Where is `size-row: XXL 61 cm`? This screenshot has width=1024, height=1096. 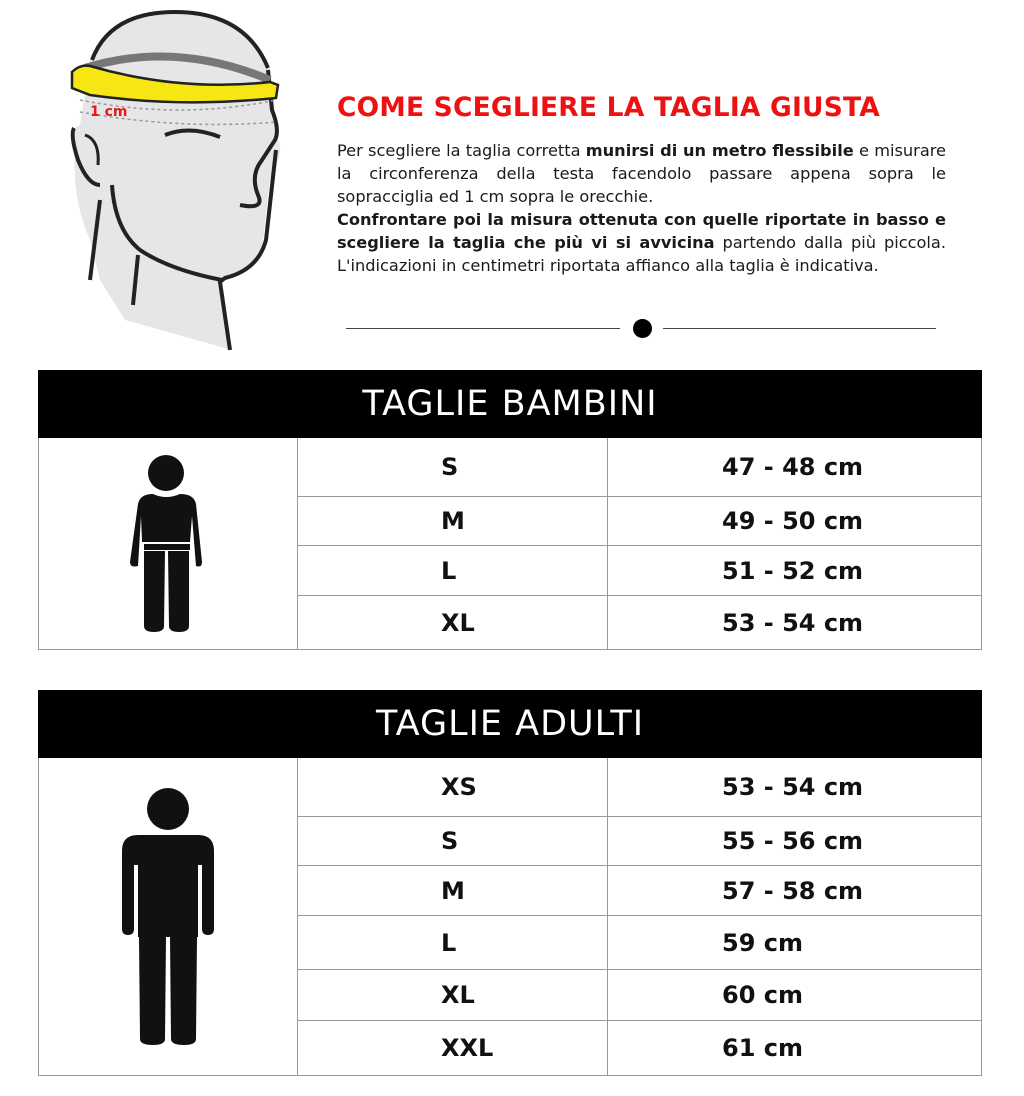
size-row: XXL 61 cm is located at coordinates (639, 1048).